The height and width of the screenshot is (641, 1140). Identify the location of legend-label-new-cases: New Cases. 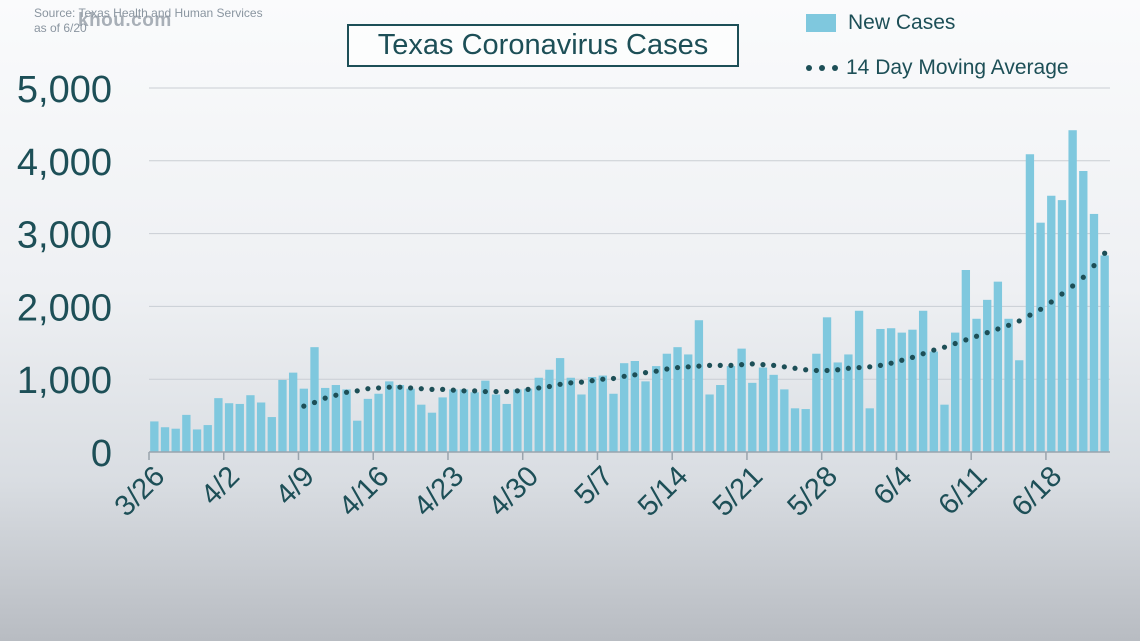
(902, 22).